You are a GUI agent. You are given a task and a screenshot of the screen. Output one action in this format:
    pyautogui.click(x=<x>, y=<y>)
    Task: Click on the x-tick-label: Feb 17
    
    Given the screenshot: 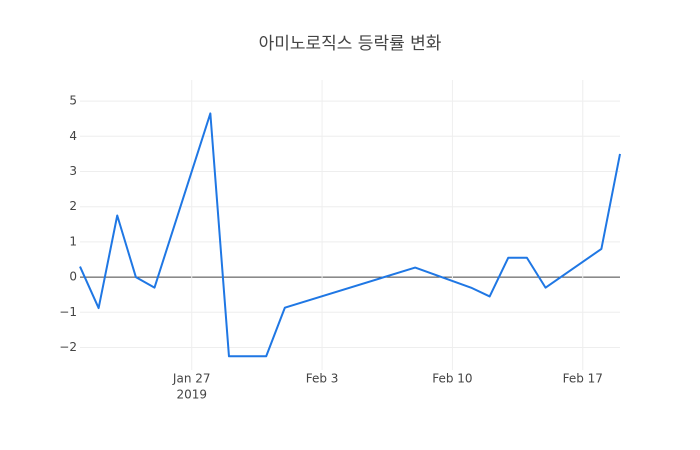 What is the action you would take?
    pyautogui.click(x=583, y=379)
    